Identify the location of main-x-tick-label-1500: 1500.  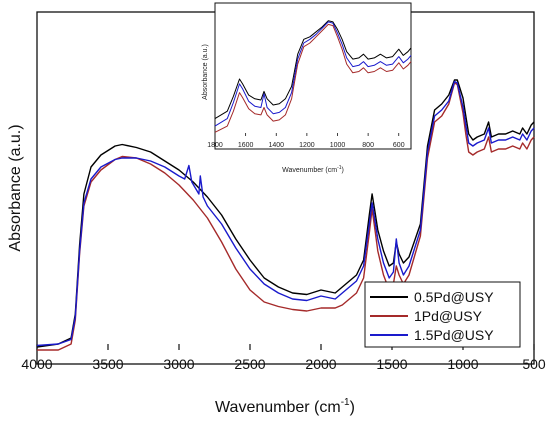
(391, 364).